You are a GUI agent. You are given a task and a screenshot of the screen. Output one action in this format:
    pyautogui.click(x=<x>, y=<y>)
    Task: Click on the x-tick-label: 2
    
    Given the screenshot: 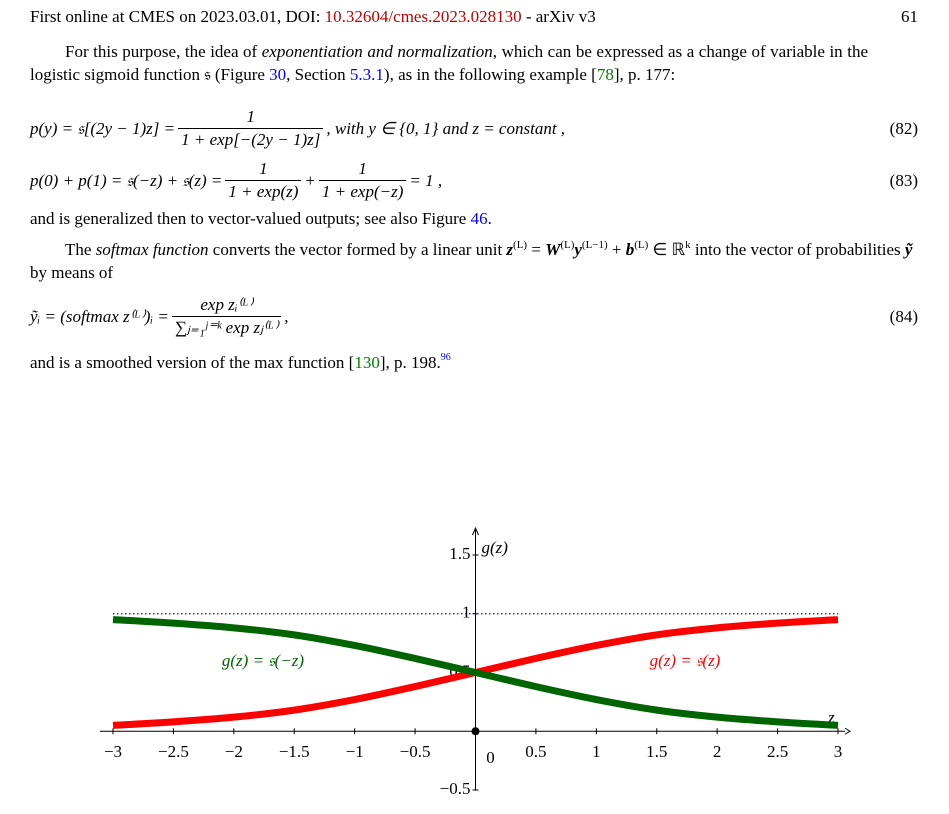 What is the action you would take?
    pyautogui.click(x=717, y=751)
    